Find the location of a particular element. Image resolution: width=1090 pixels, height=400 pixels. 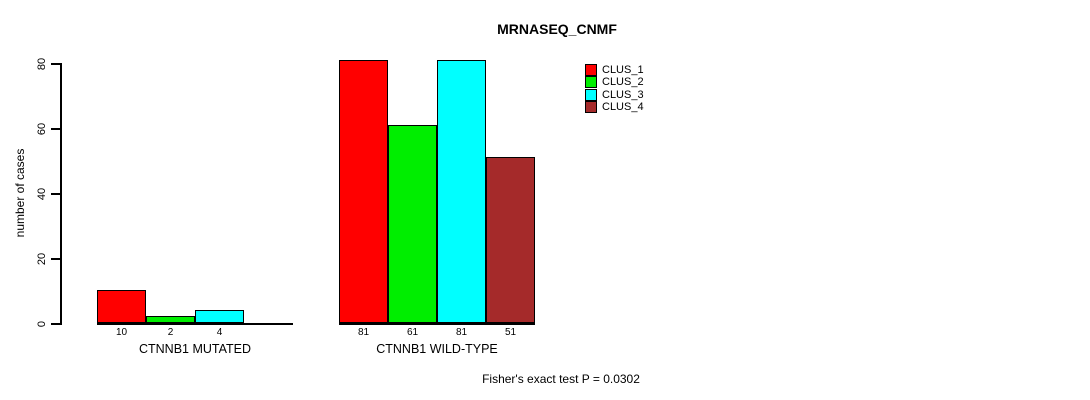

fisher-test-annotation: Fisher's exact test P = 0.0302 is located at coordinates (561, 379).